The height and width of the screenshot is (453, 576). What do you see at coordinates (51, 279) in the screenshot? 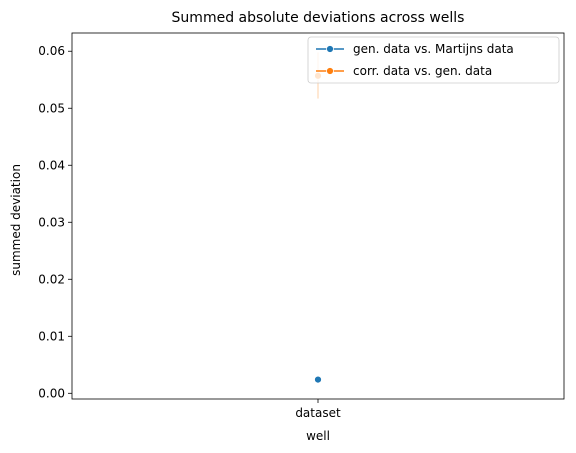
I see `y-tick-label: 0.02` at bounding box center [51, 279].